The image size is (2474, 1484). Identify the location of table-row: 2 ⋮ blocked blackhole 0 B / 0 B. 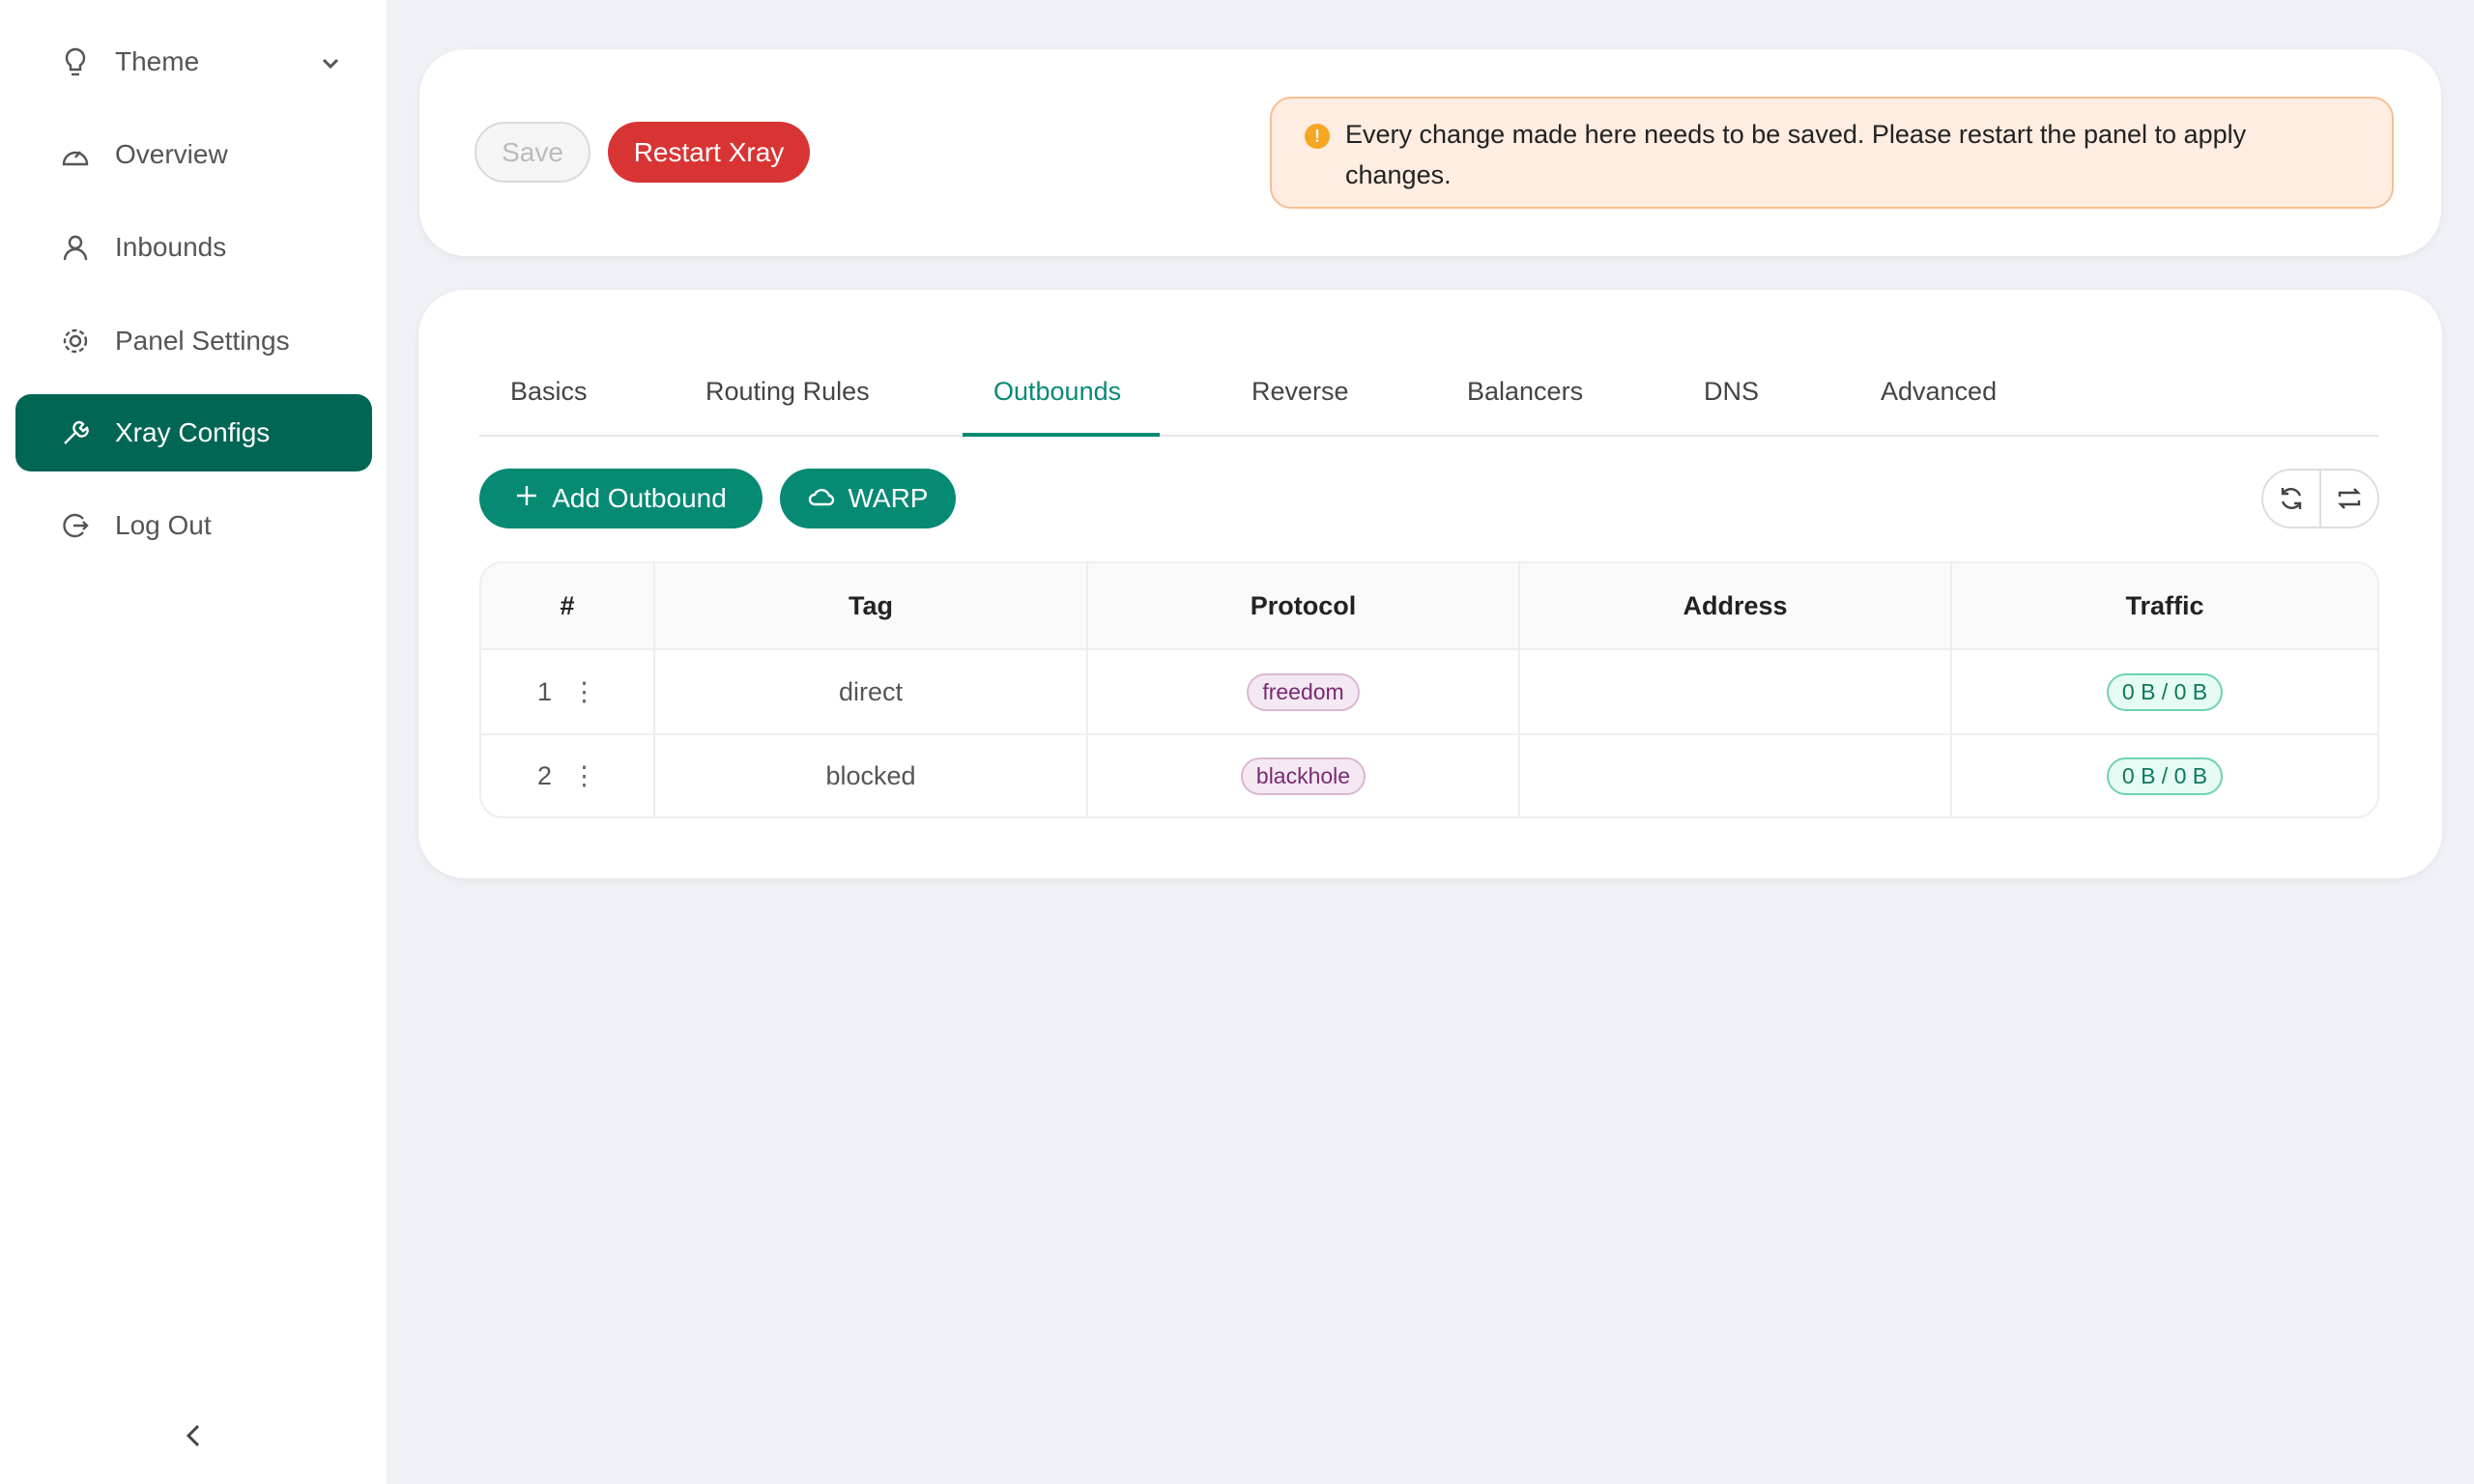
(1429, 775).